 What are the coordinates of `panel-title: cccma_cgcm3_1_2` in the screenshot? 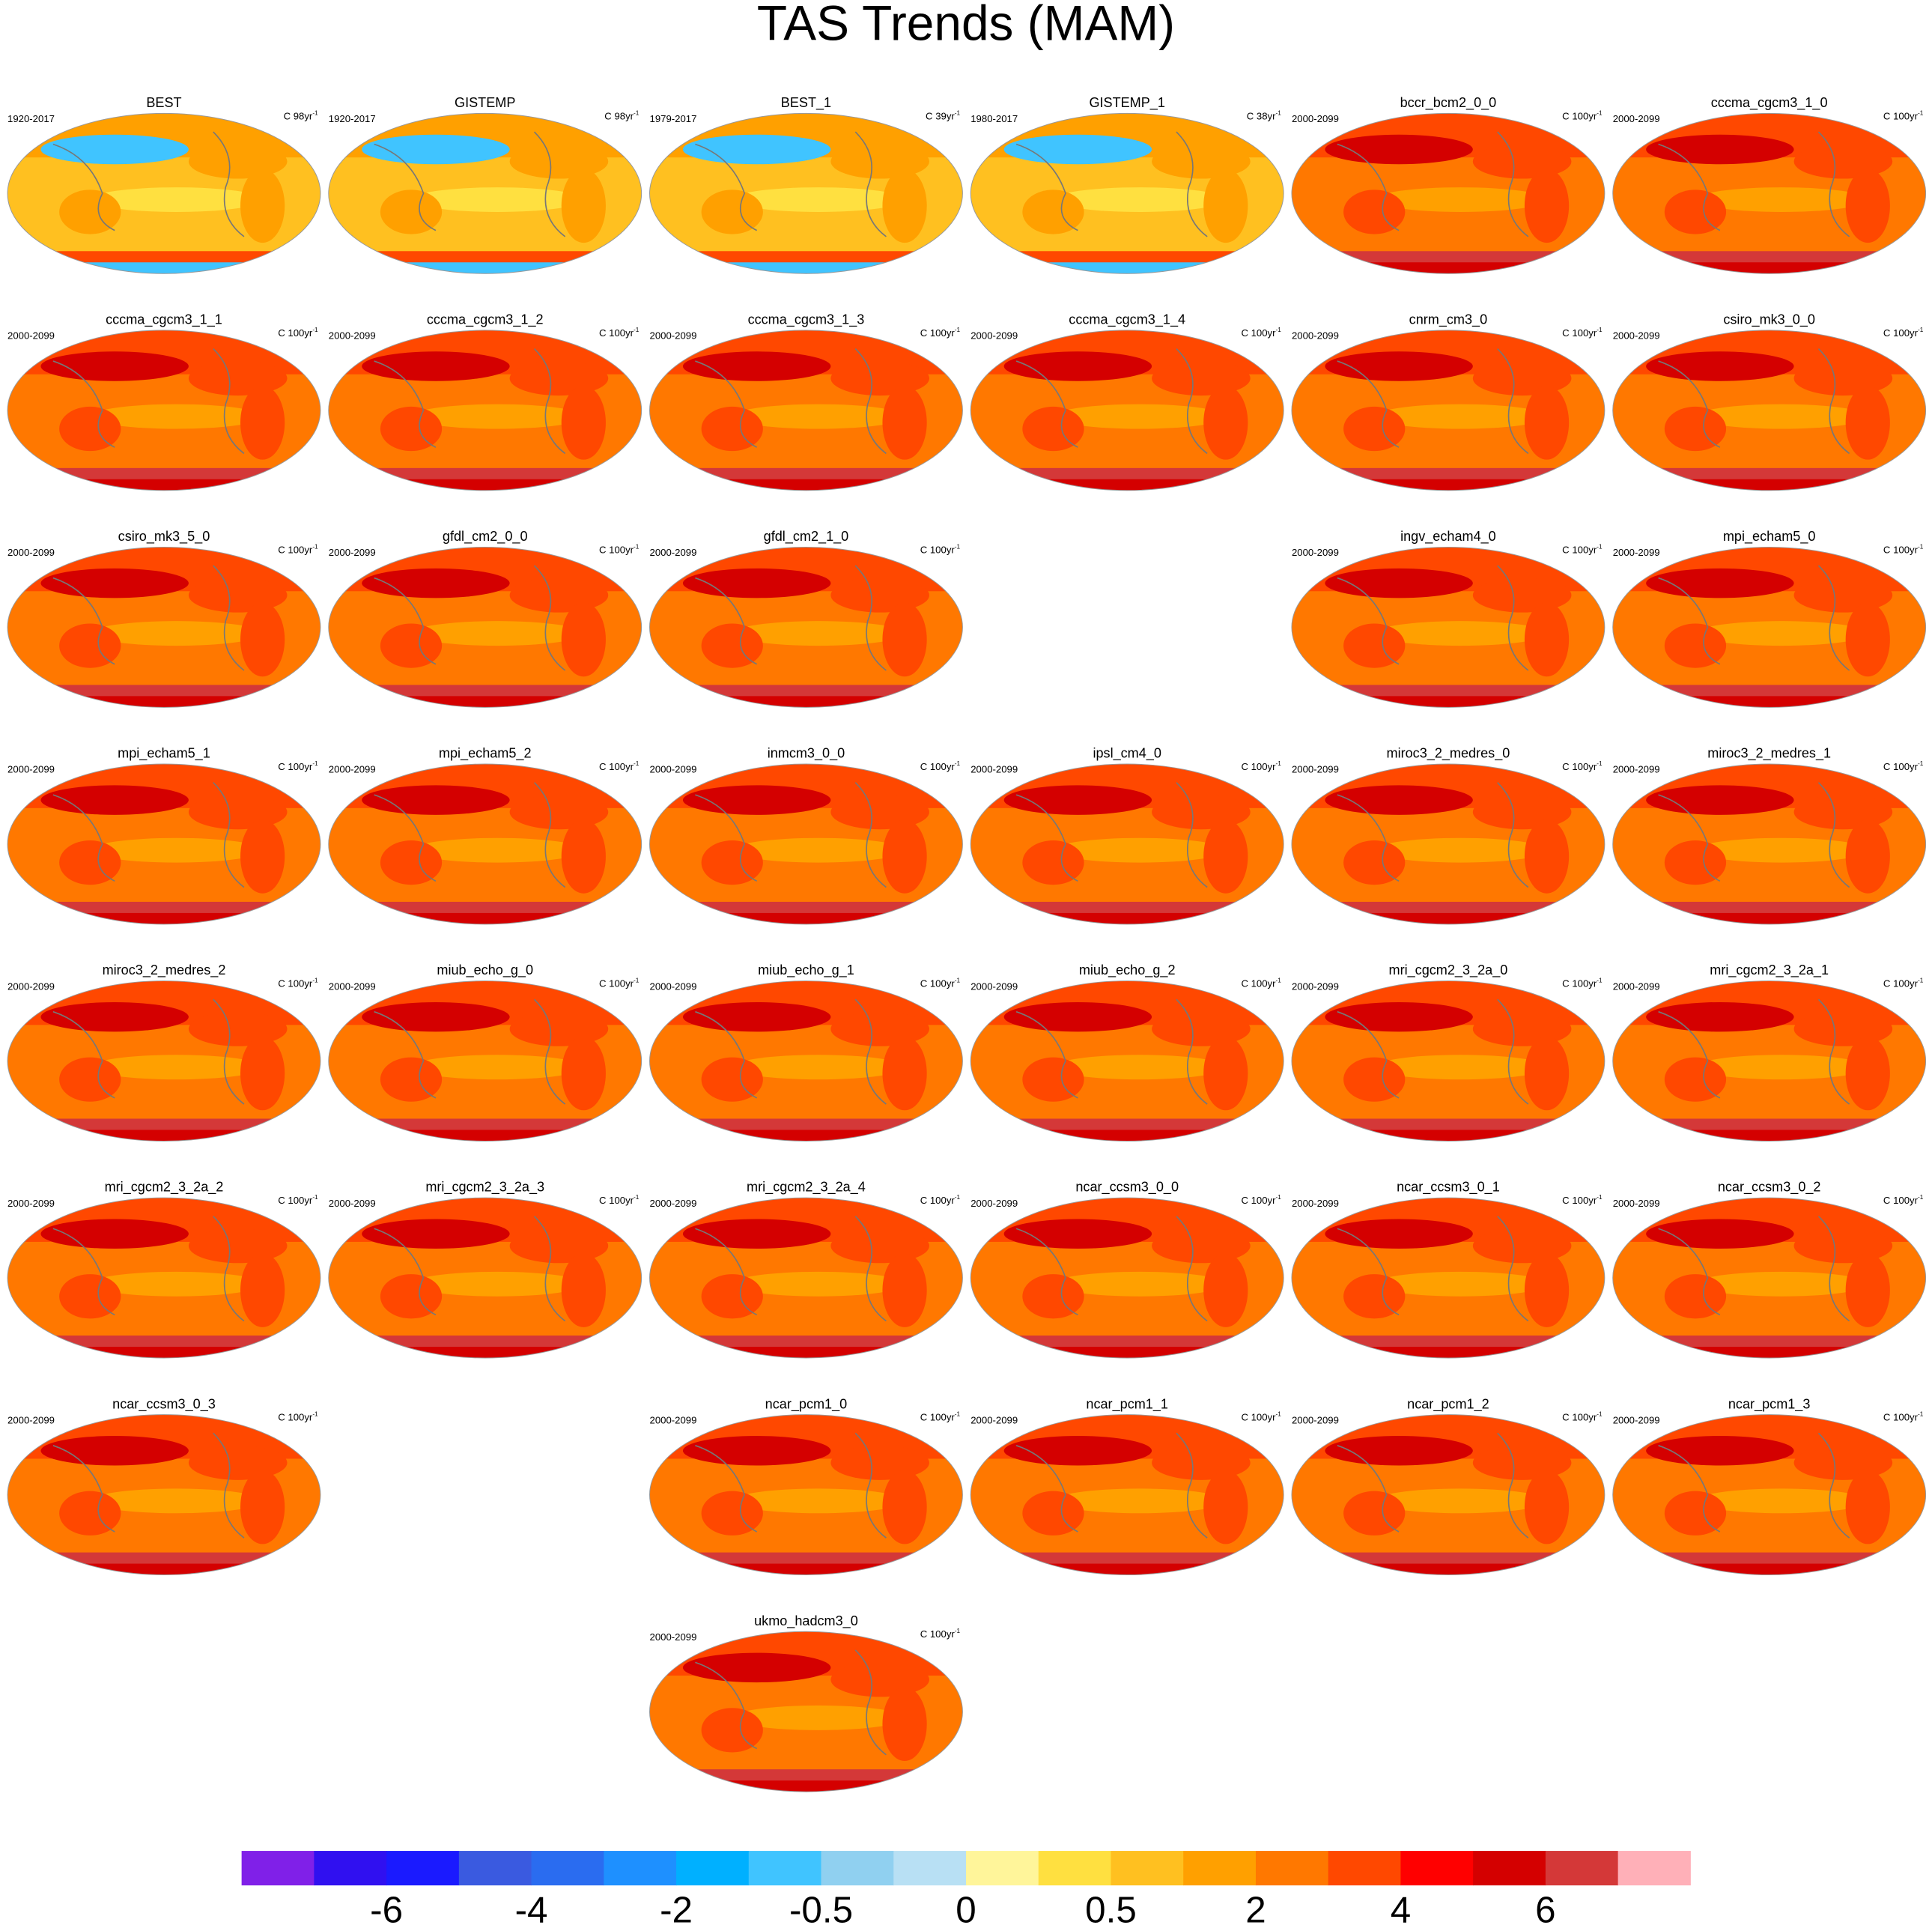 It's located at (485, 320).